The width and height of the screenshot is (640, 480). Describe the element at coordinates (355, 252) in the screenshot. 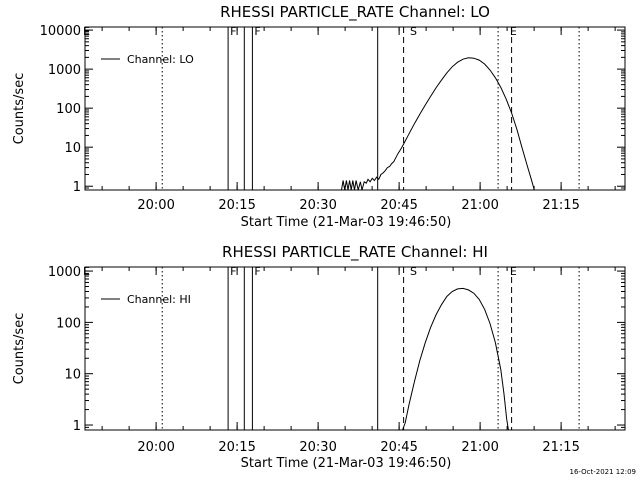

I see `chart-title: RHESSI PARTICLE_RATE Channel: HI` at that location.